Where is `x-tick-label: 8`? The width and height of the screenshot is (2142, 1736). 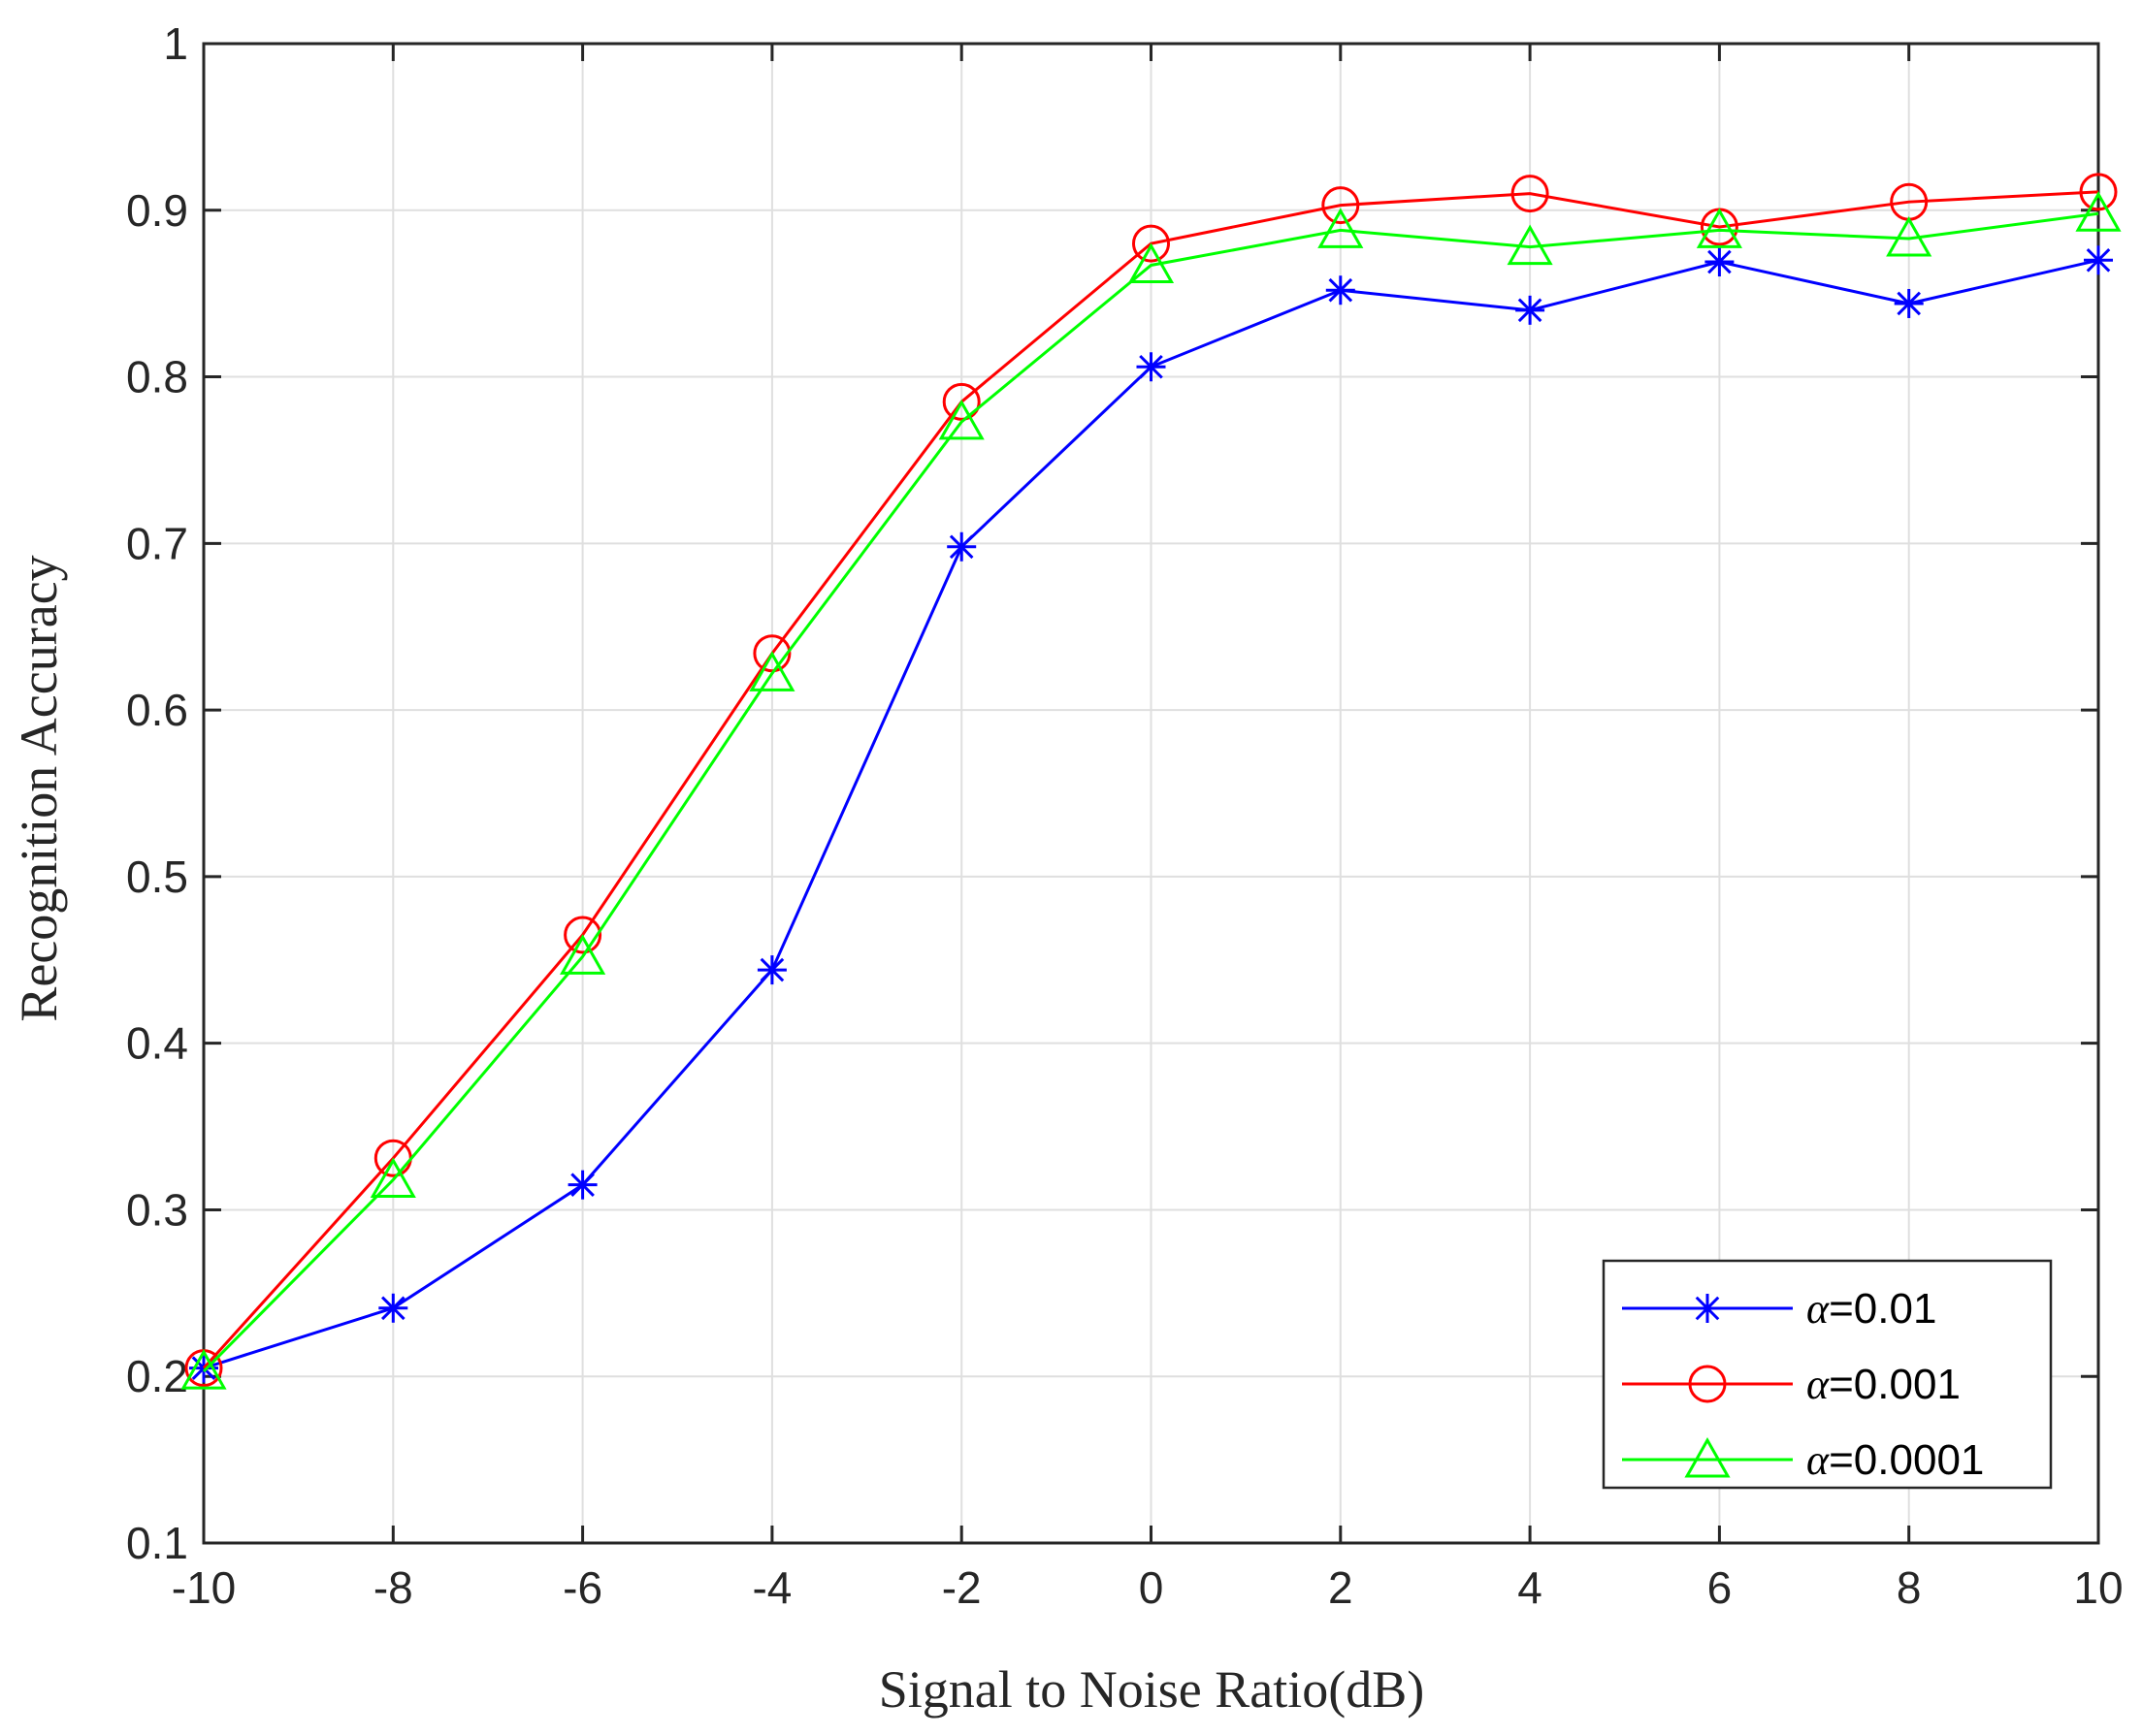
x-tick-label: 8 is located at coordinates (1909, 1587).